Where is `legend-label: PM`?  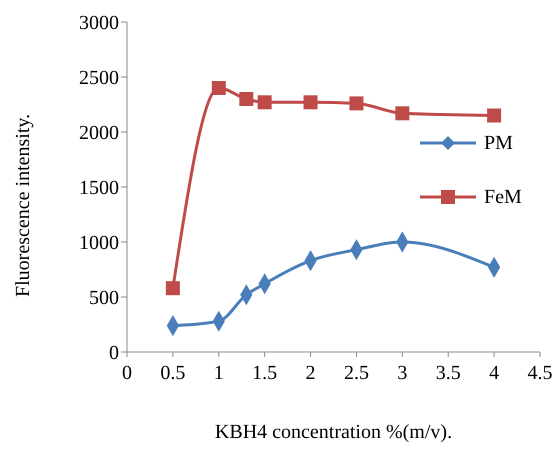 legend-label: PM is located at coordinates (498, 143).